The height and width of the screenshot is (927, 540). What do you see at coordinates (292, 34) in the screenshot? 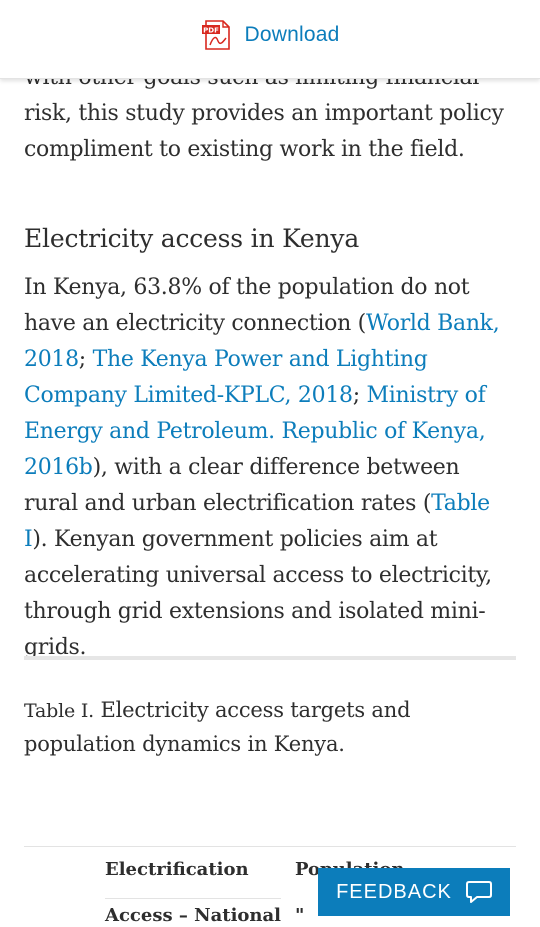
I see `download-label: Download` at bounding box center [292, 34].